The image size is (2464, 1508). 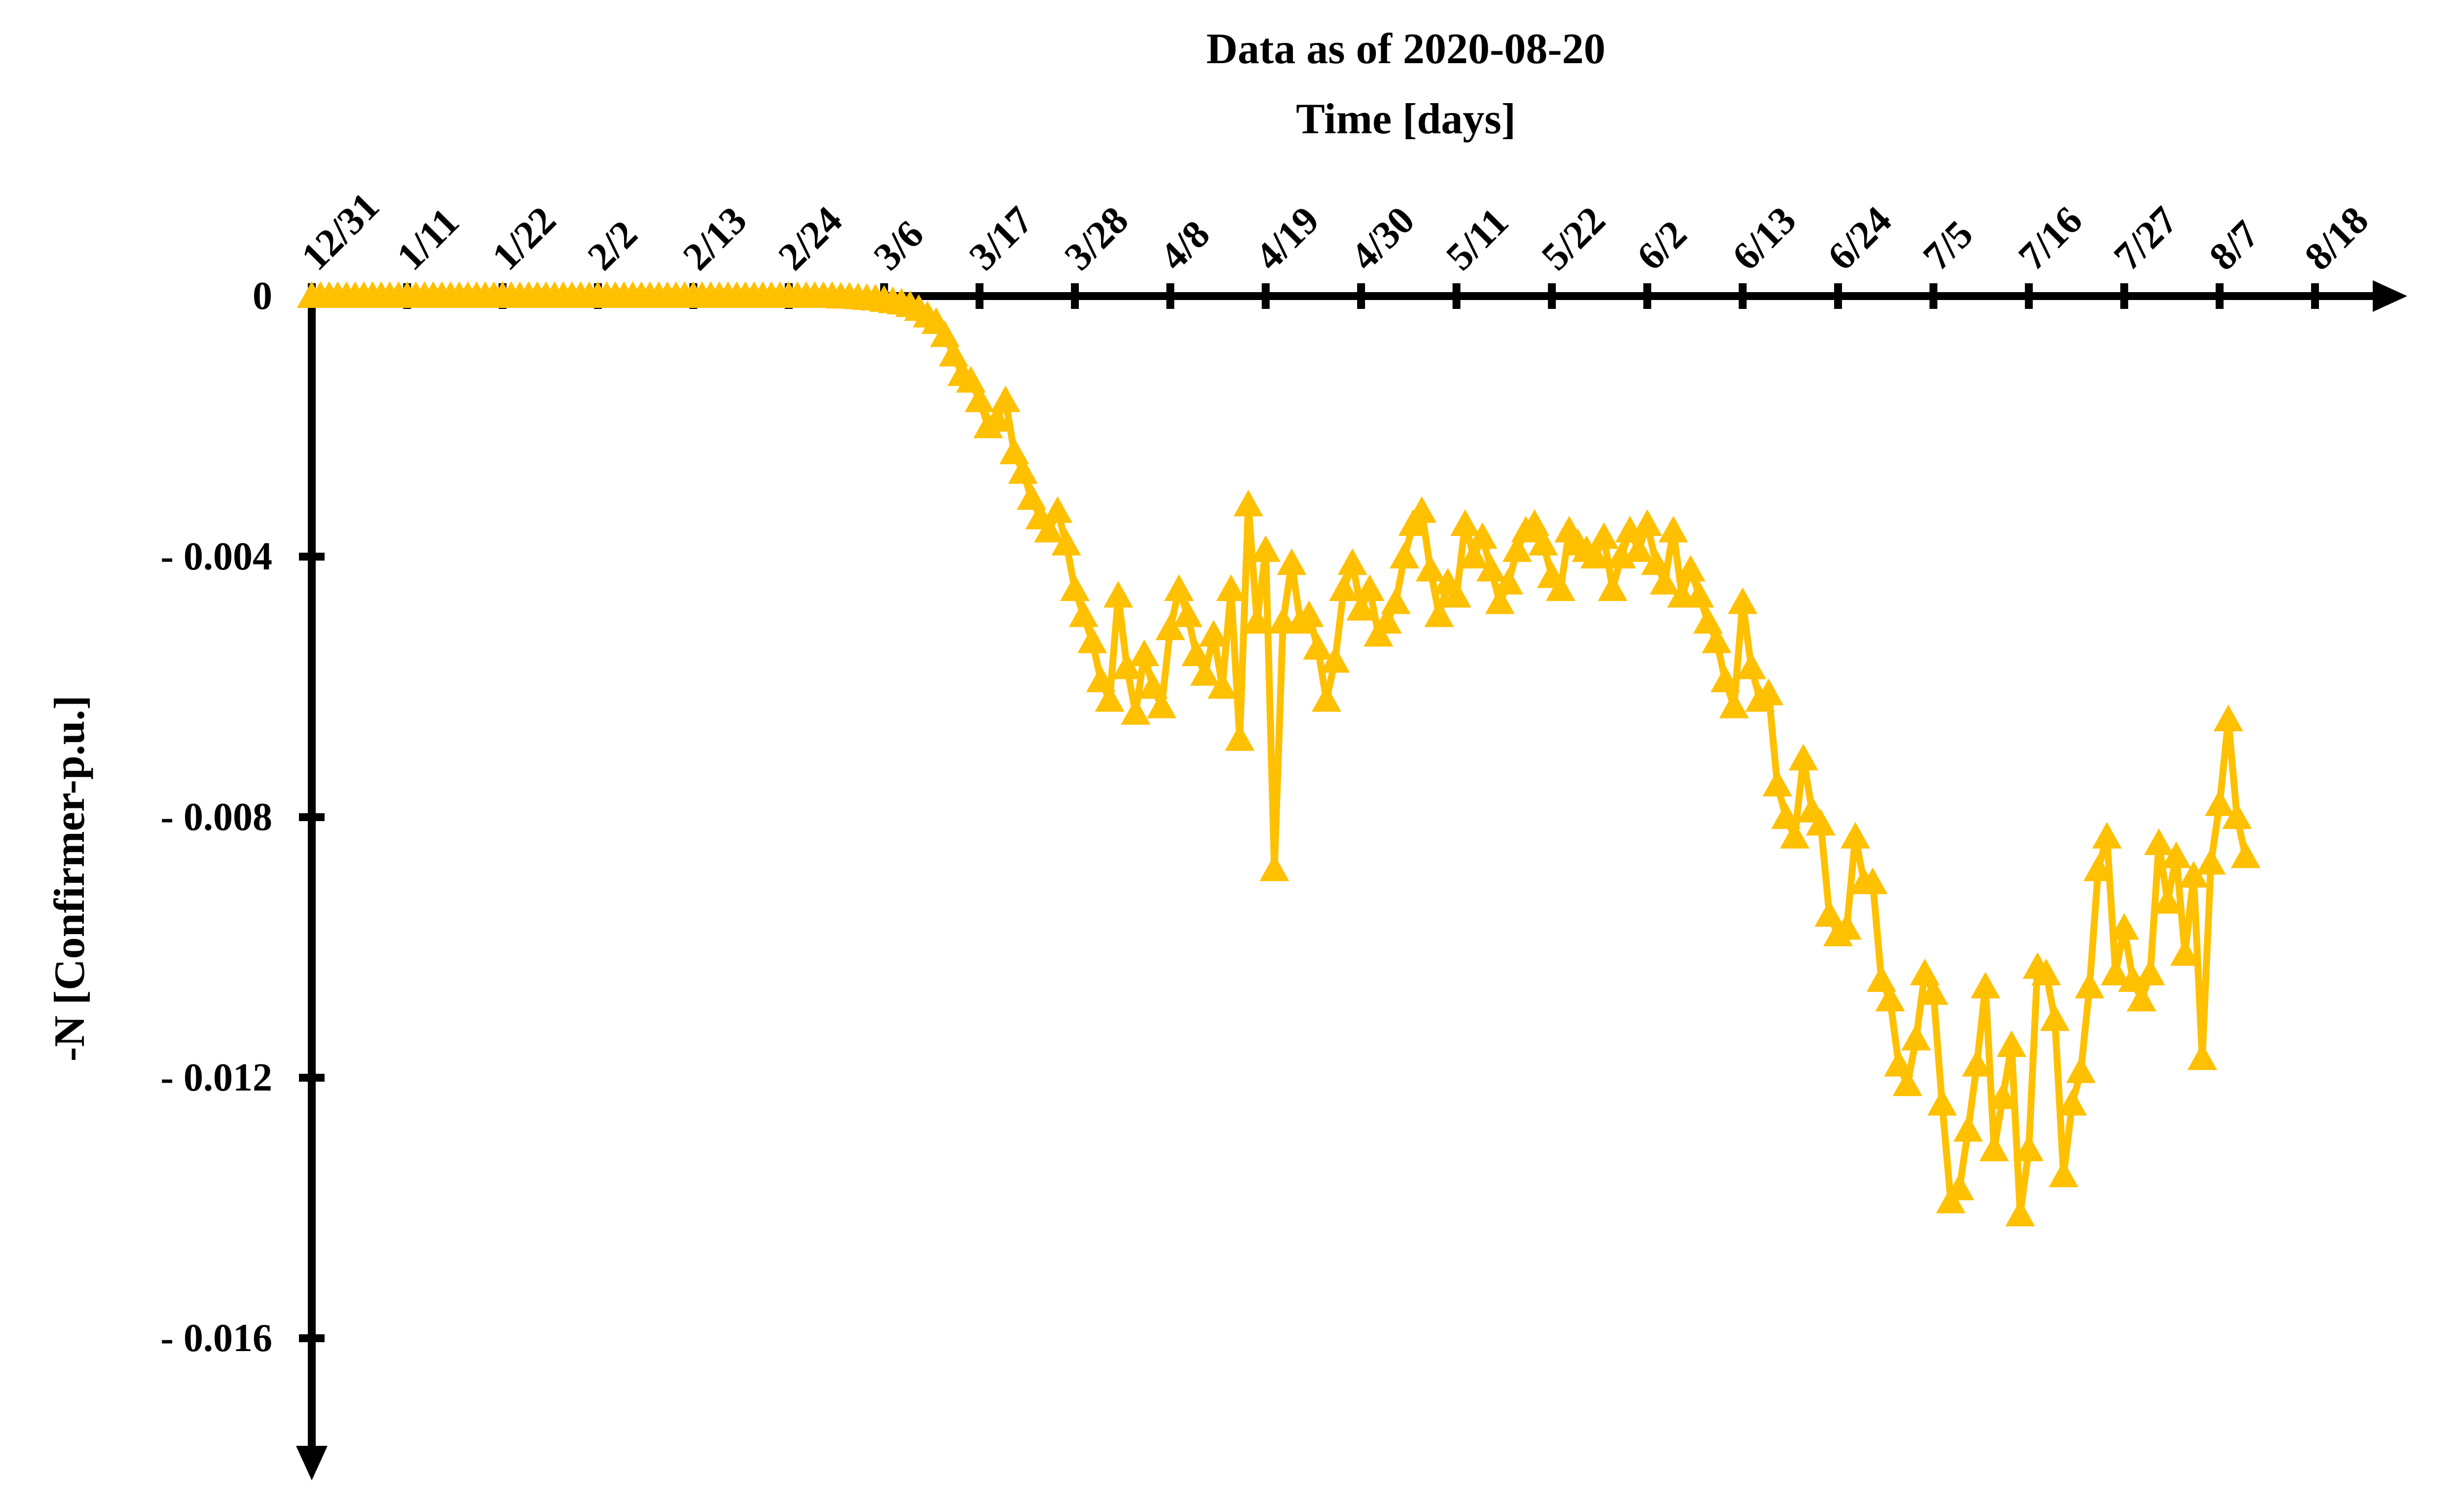 What do you see at coordinates (2146, 238) in the screenshot?
I see `x-tick-label: 7/27` at bounding box center [2146, 238].